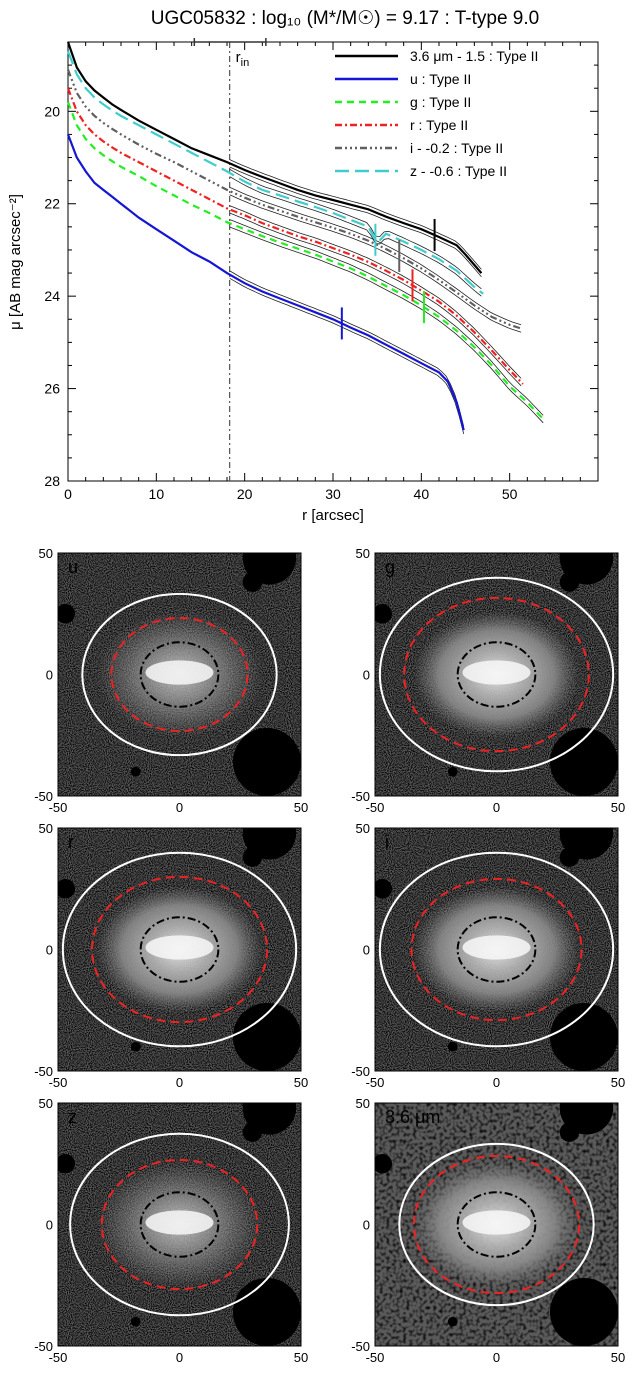 The image size is (639, 1377). I want to click on x-tick-label: 40, so click(422, 494).